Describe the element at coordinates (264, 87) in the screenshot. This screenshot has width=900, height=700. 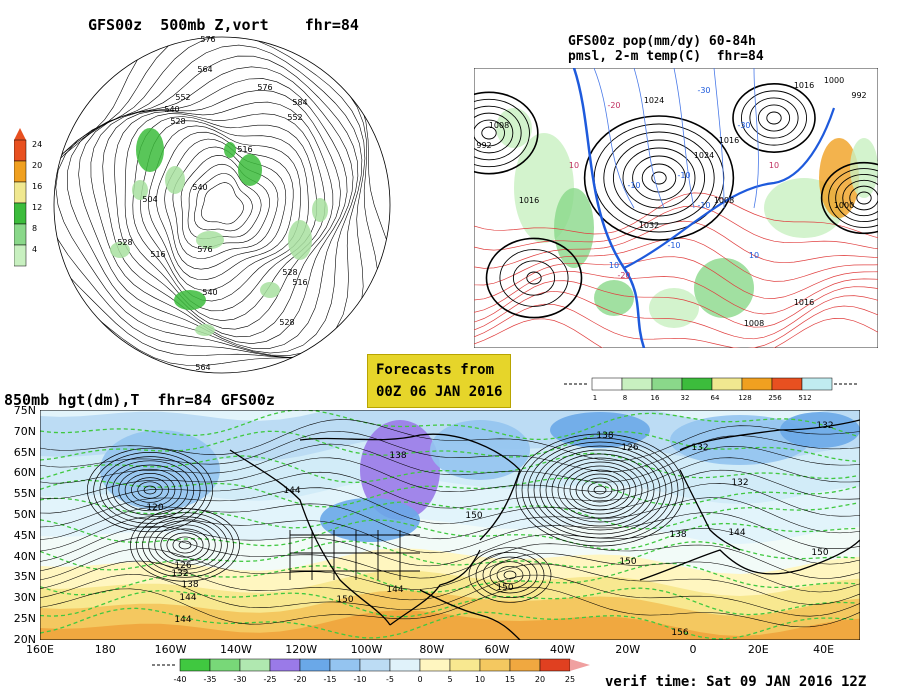
I see `hemisphere-contour-label: 576` at that location.